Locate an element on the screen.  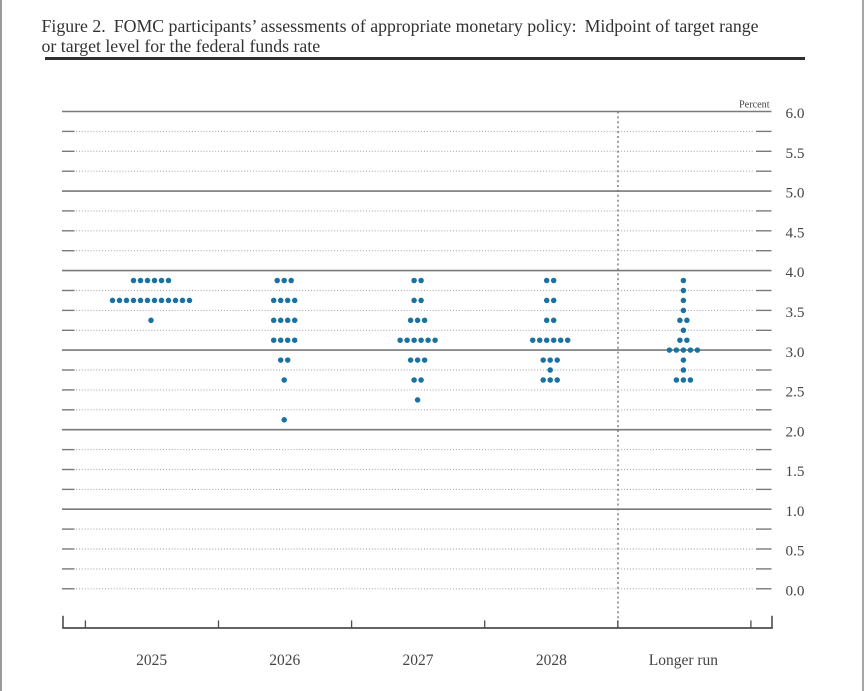
svg-text: 3.5 is located at coordinates (795, 312).